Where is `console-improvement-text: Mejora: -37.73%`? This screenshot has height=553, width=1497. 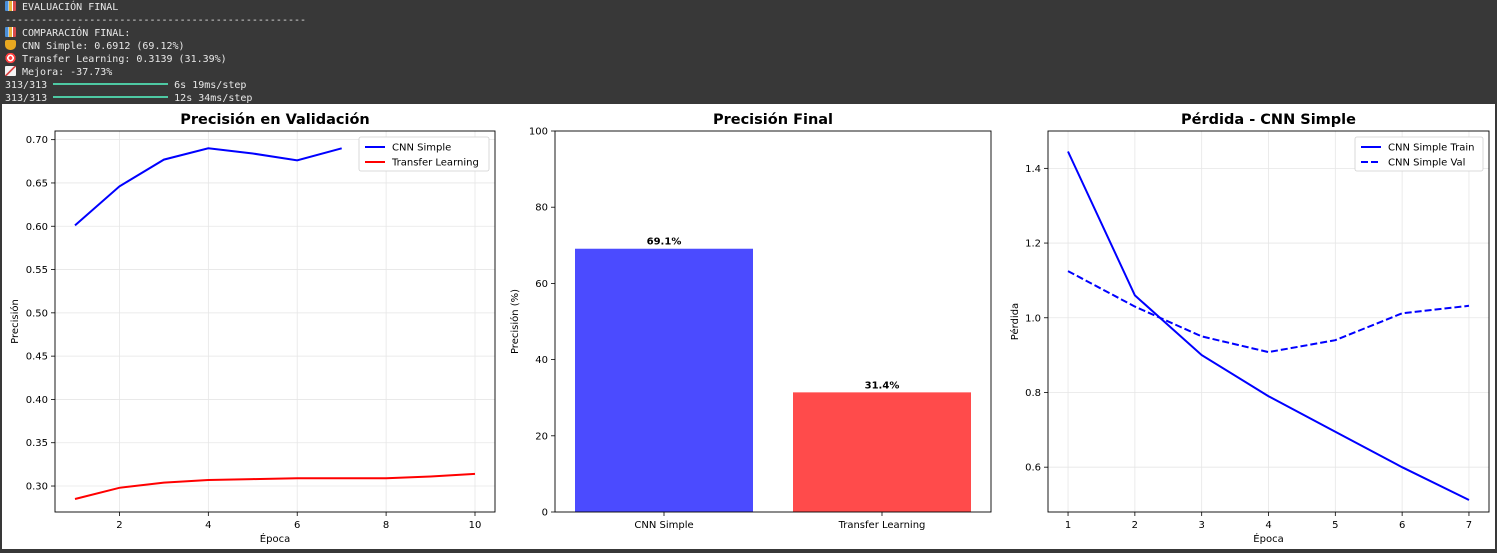 console-improvement-text: Mejora: -37.73% is located at coordinates (67, 72).